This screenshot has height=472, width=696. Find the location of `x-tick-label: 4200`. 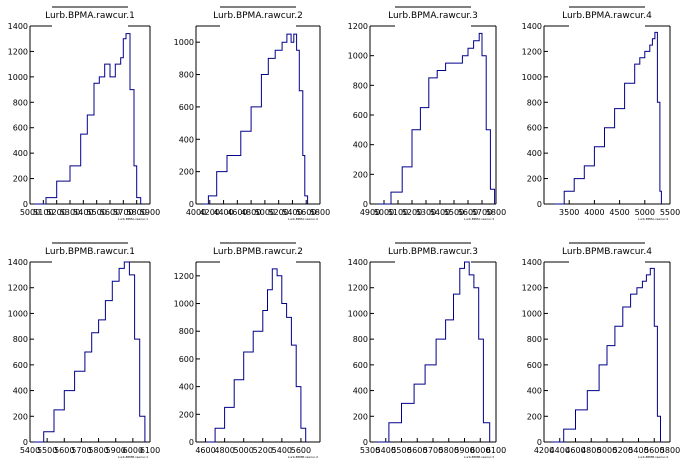

x-tick-label: 4200 is located at coordinates (210, 212).